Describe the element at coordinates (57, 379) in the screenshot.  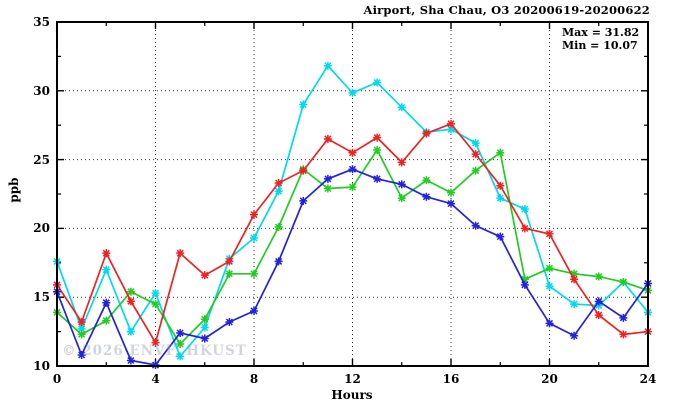
I see `x-tick-label-0: 0` at that location.